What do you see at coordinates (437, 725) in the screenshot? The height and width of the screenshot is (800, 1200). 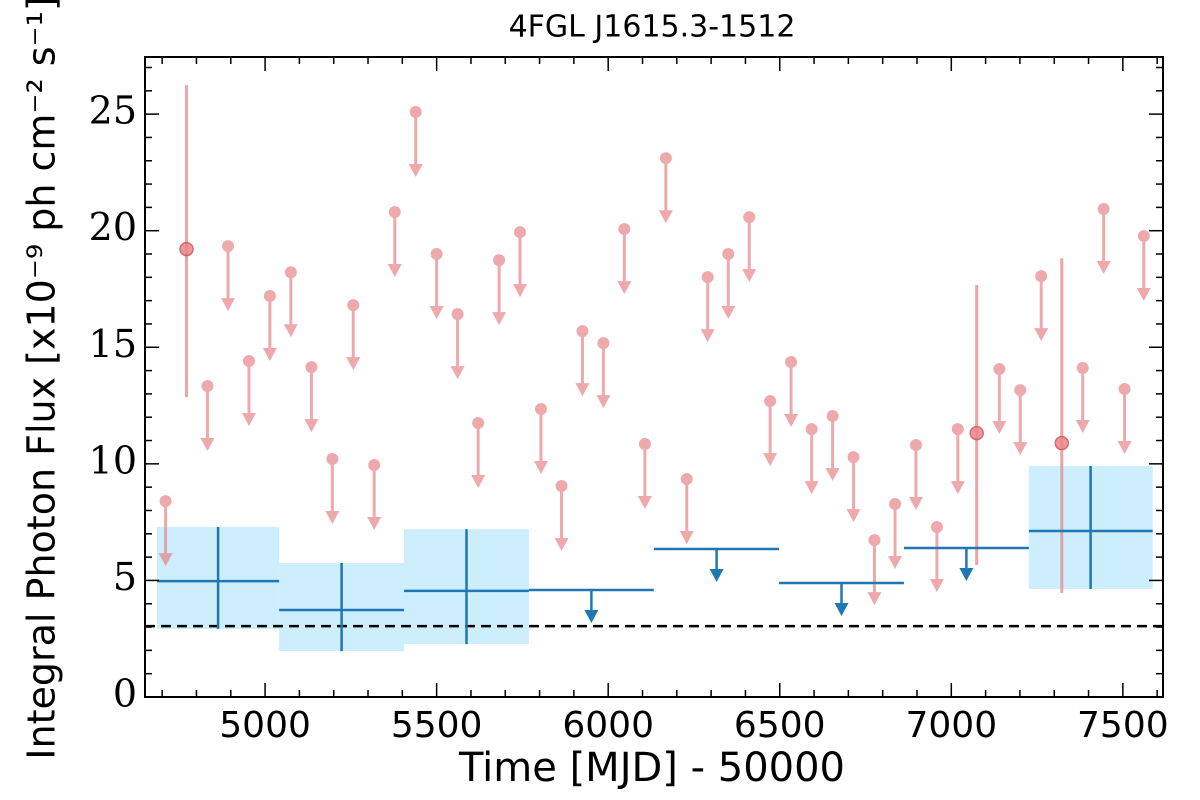 I see `x-tick-label: 5500` at bounding box center [437, 725].